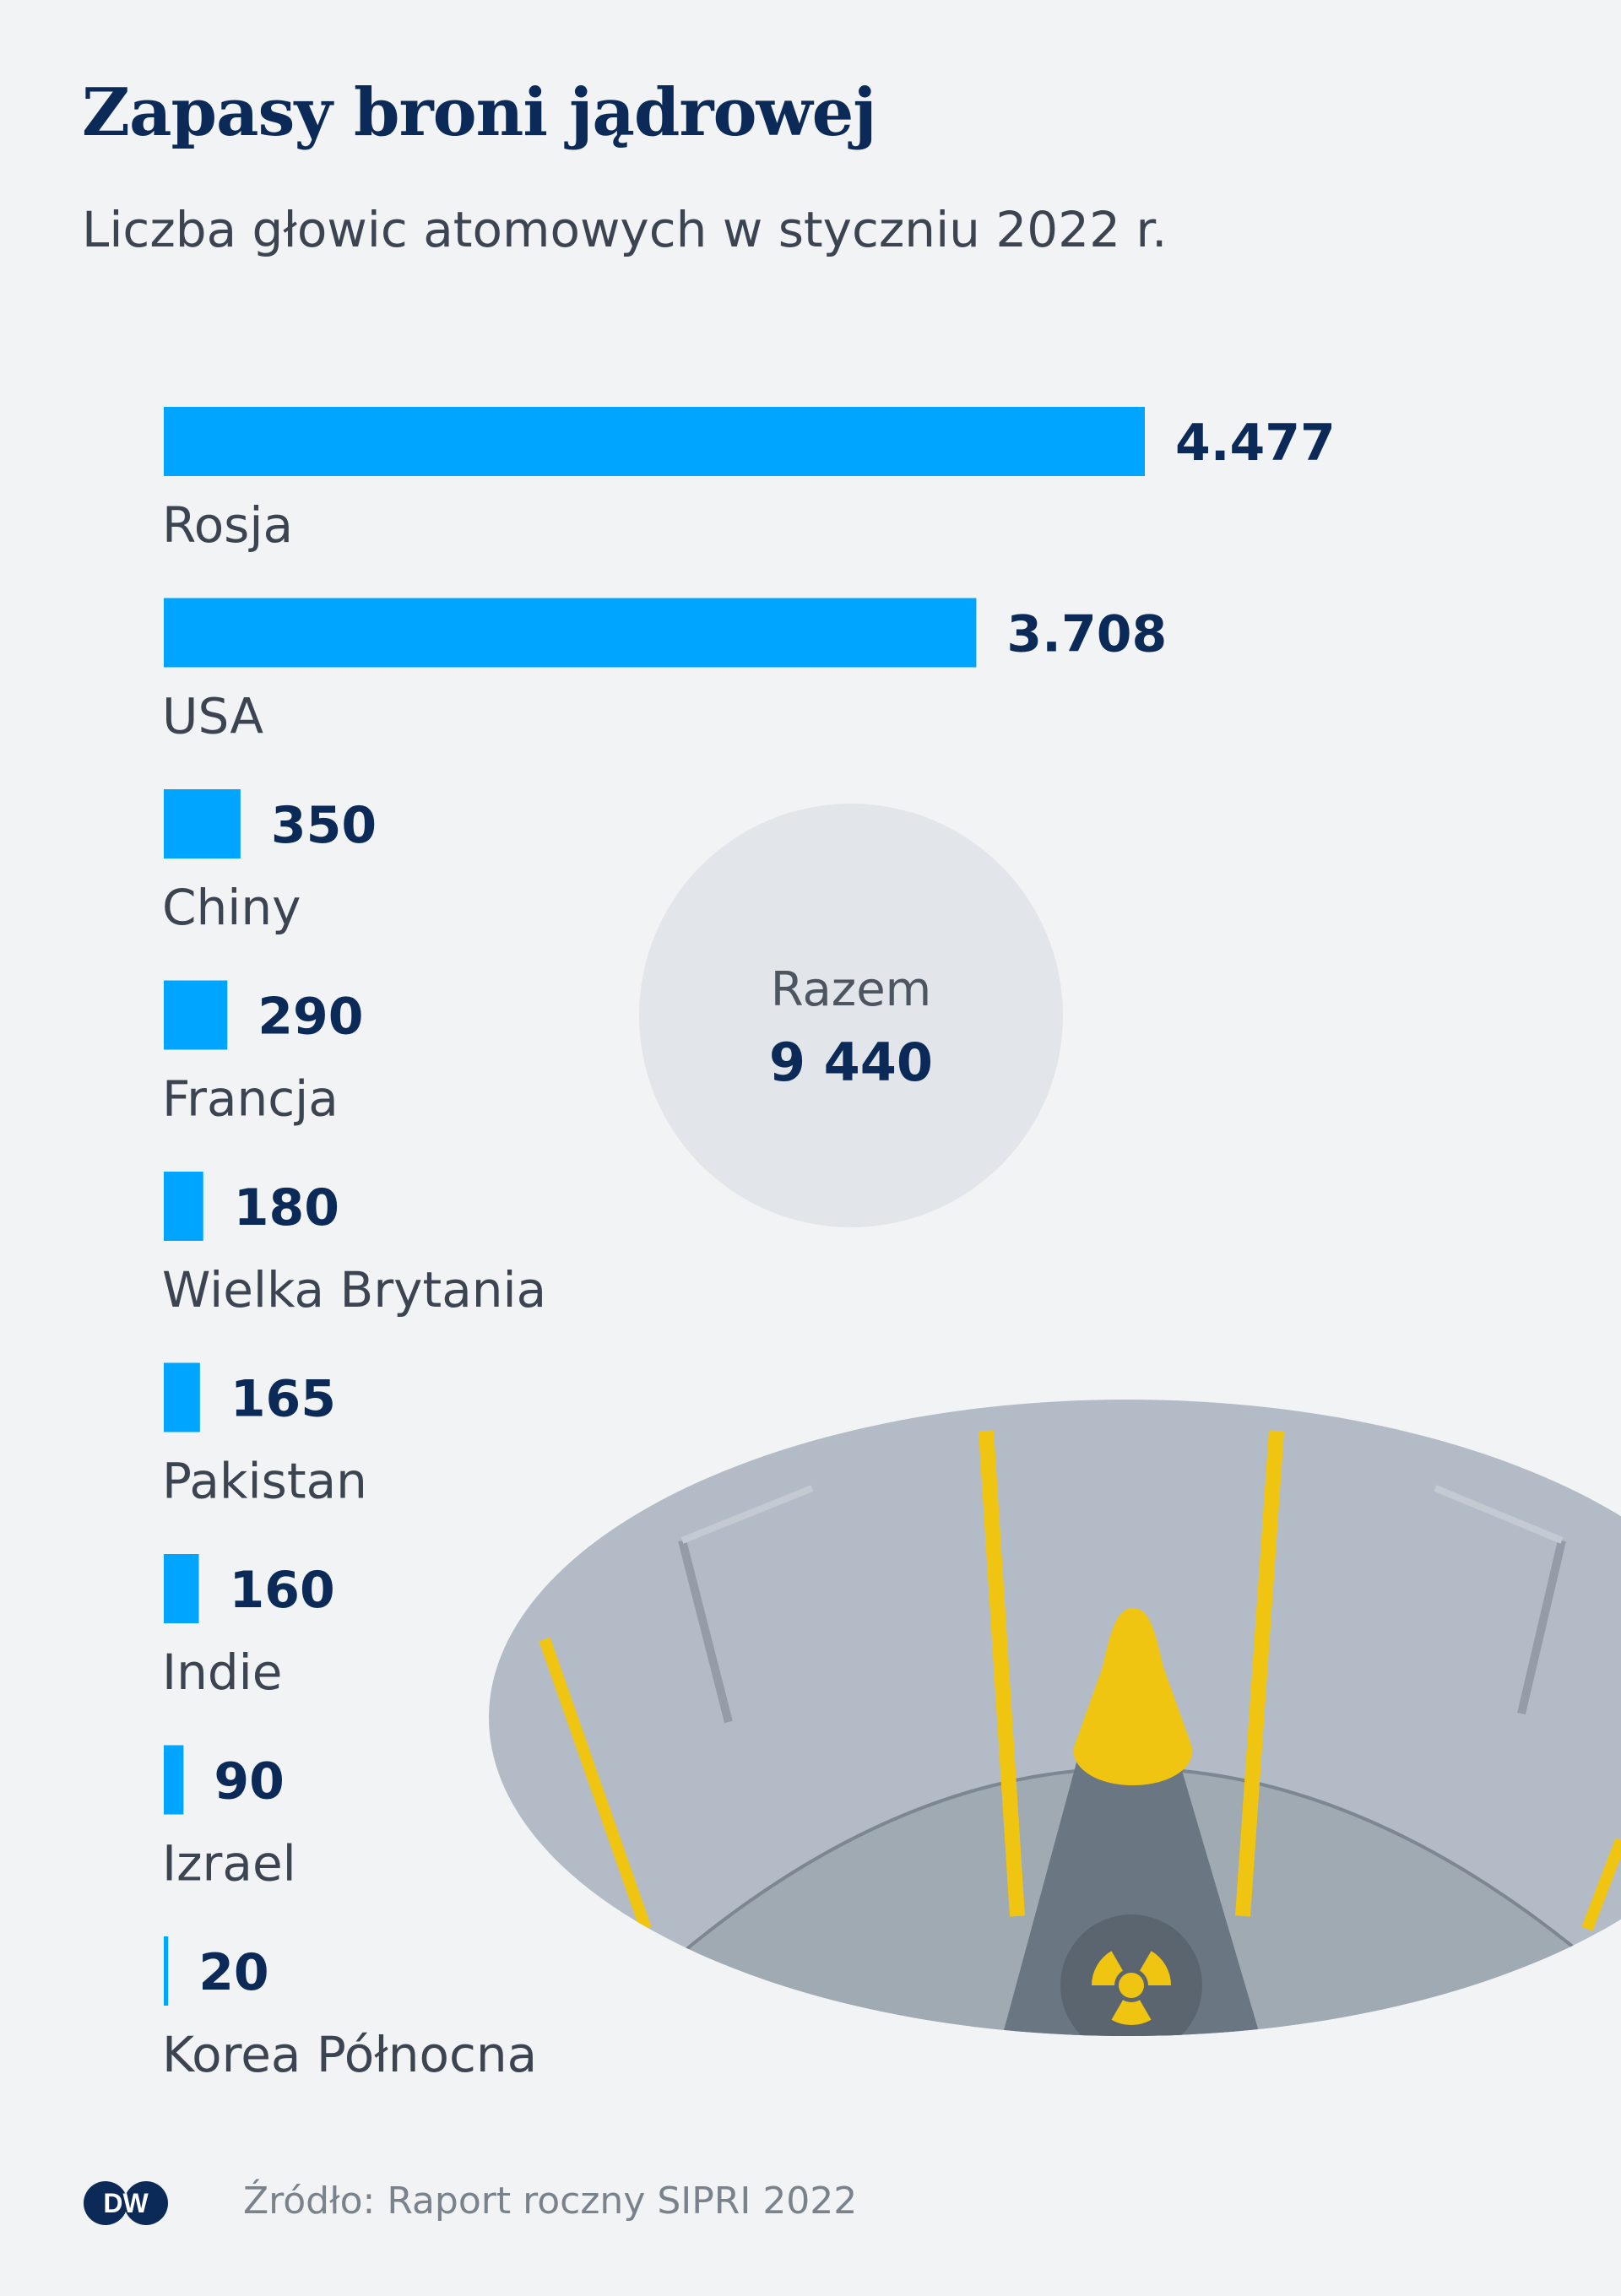 Image resolution: width=1621 pixels, height=2296 pixels. What do you see at coordinates (286, 1207) in the screenshot?
I see `bar-value-label: 180` at bounding box center [286, 1207].